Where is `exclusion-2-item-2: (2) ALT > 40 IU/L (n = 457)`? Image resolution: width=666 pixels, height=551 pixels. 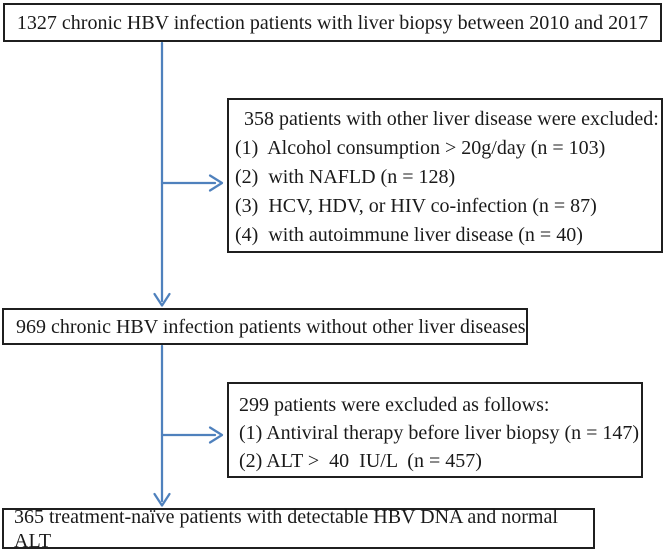 exclusion-2-item-2: (2) ALT > 40 IU/L (n = 457) is located at coordinates (360, 461).